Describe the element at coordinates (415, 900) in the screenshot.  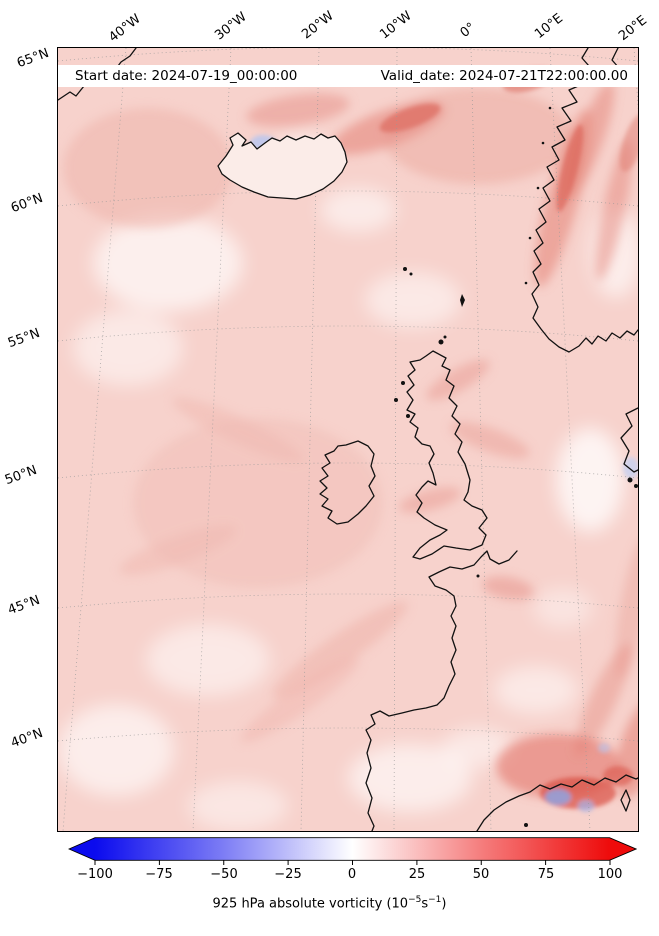
I see `caption-exponent: −5` at that location.